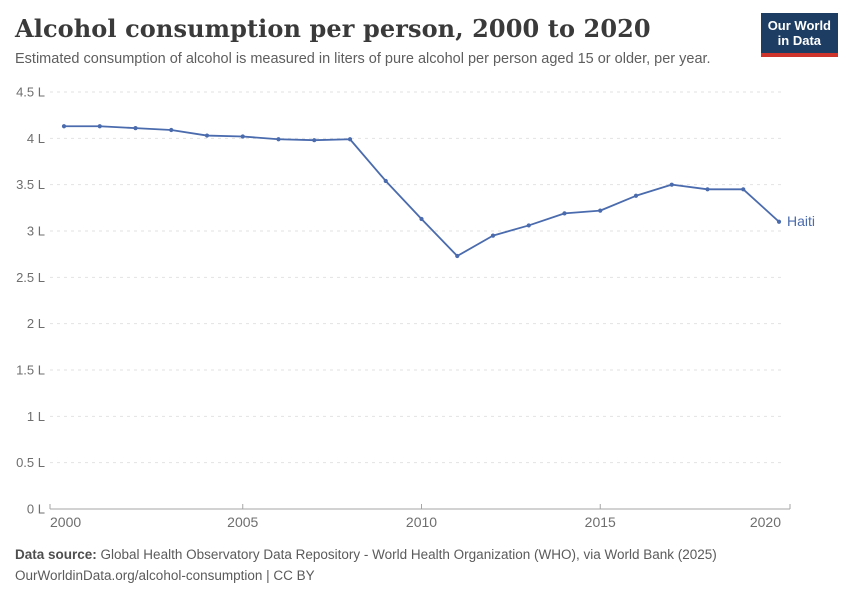 This screenshot has height=600, width=850. What do you see at coordinates (493, 235) in the screenshot?
I see `data-point-2012` at bounding box center [493, 235].